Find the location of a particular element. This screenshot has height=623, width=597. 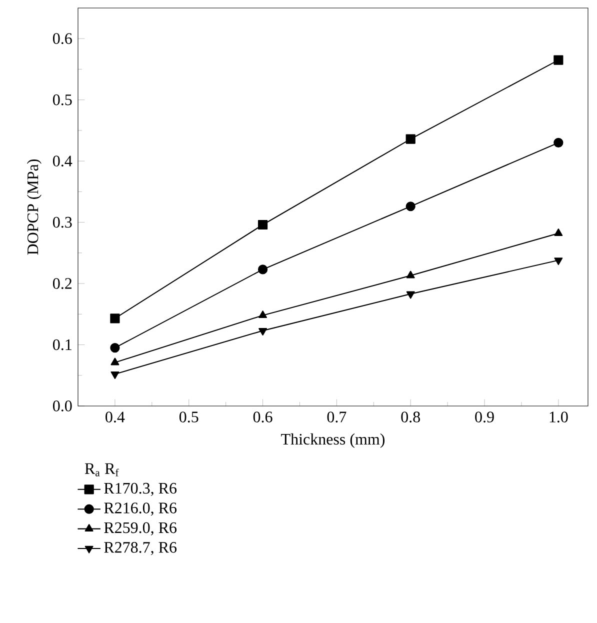

y-tick-label: 0.1 is located at coordinates (62, 344).